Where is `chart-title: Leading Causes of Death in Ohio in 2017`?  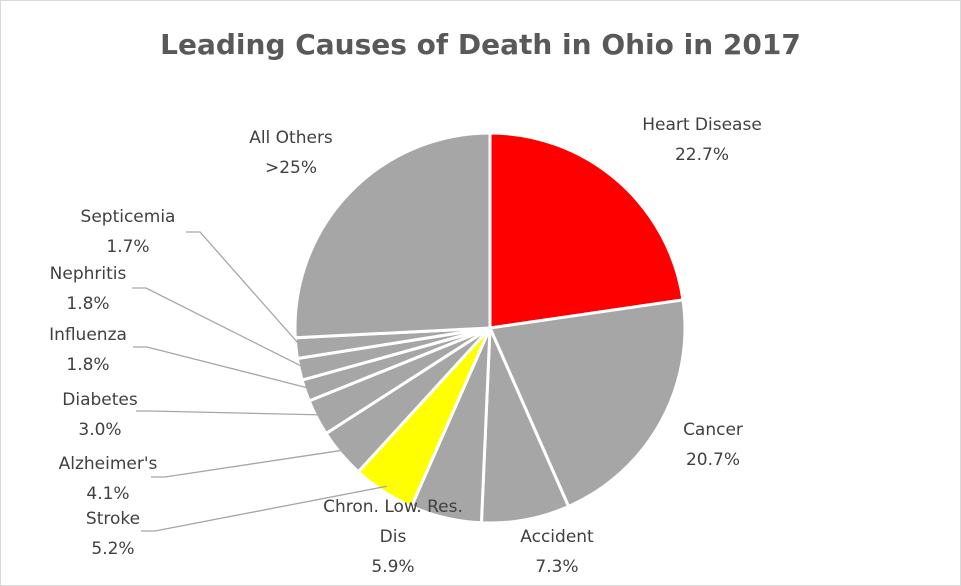 chart-title: Leading Causes of Death in Ohio in 2017 is located at coordinates (480, 44).